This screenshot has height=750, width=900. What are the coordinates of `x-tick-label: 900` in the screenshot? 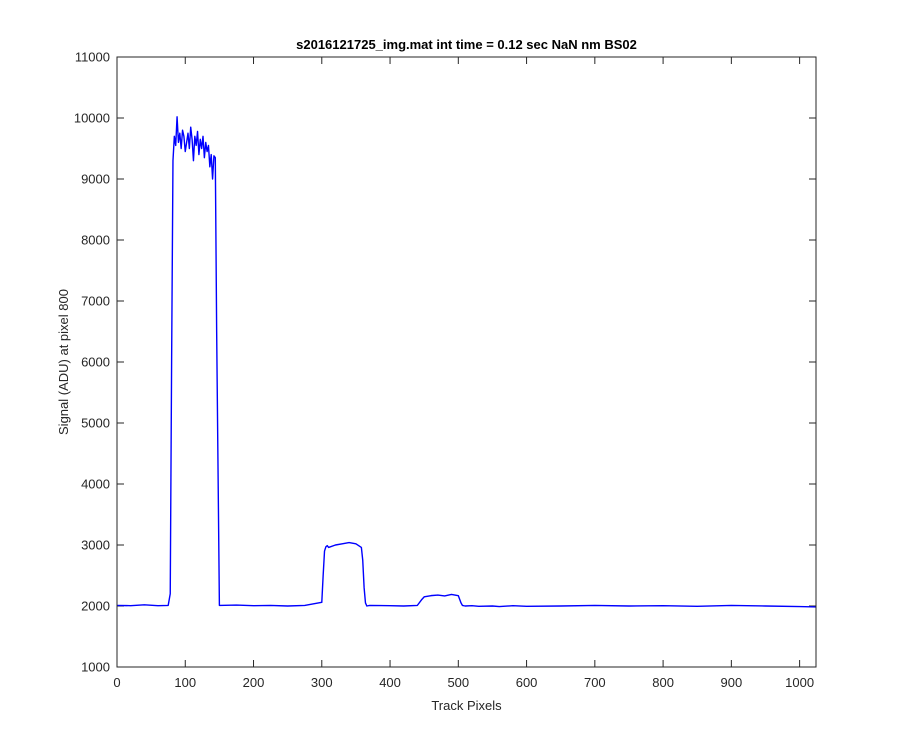 It's located at (732, 682).